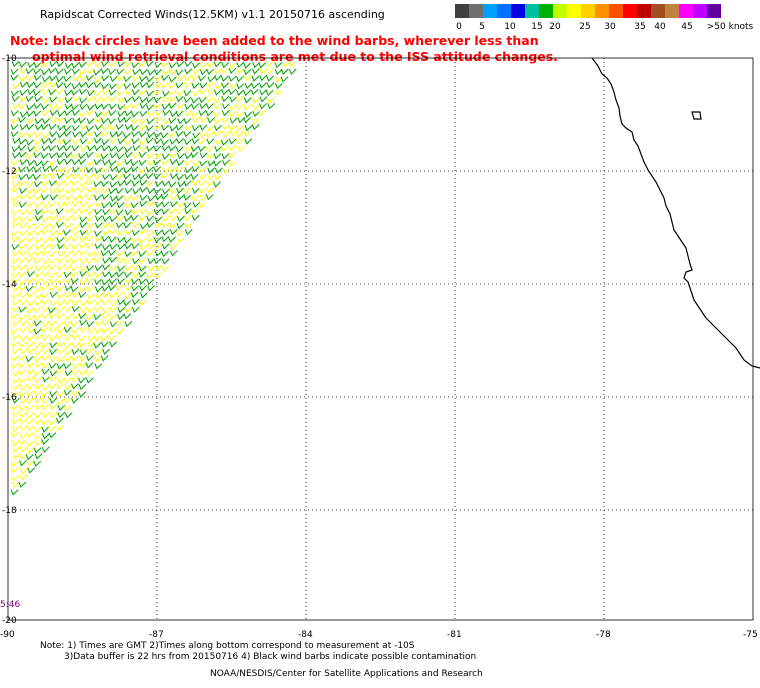  I want to click on longitude-label: -90, so click(7, 635).